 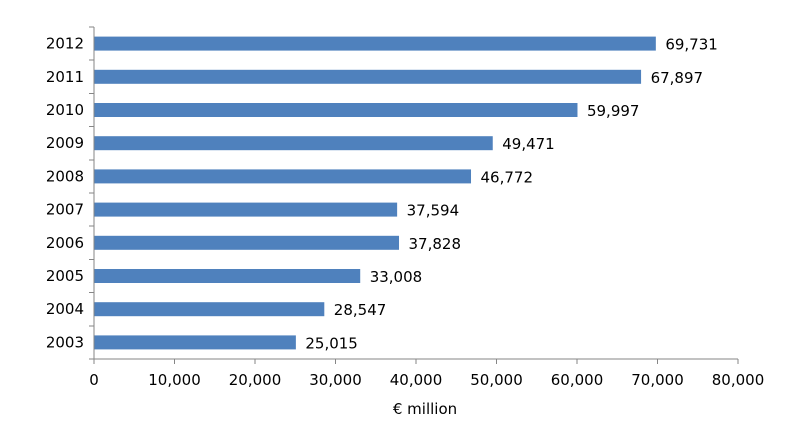 What do you see at coordinates (65, 342) in the screenshot?
I see `y-tick-label-2003: 2003` at bounding box center [65, 342].